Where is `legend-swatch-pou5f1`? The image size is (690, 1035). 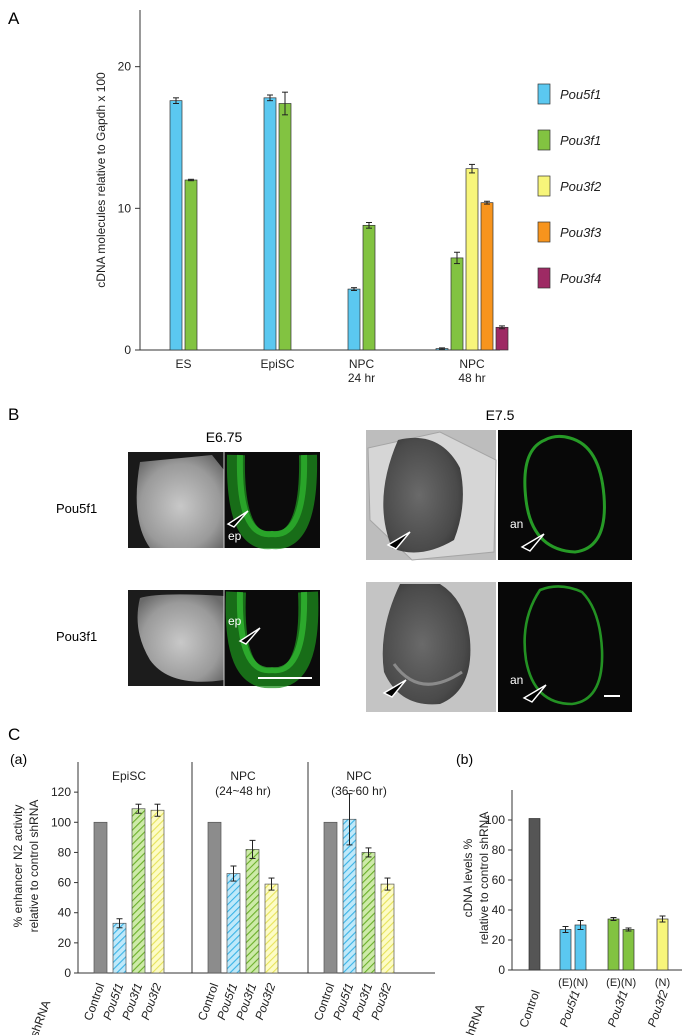
legend-swatch-pou5f1 is located at coordinates (544, 94).